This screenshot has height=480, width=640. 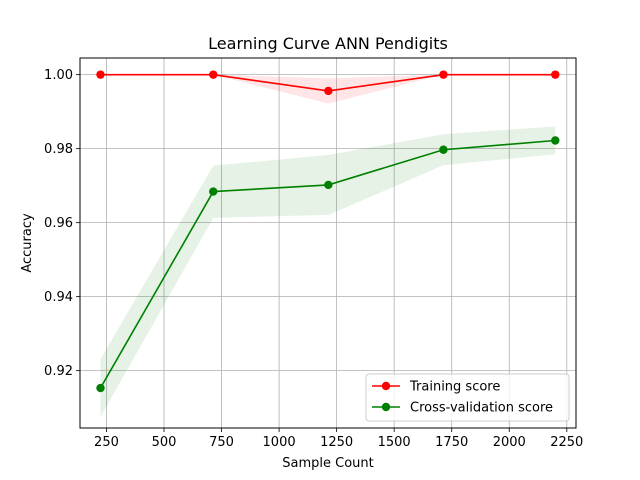 What do you see at coordinates (328, 43) in the screenshot?
I see `chart-title: Learning Curve ANN Pendigits` at bounding box center [328, 43].